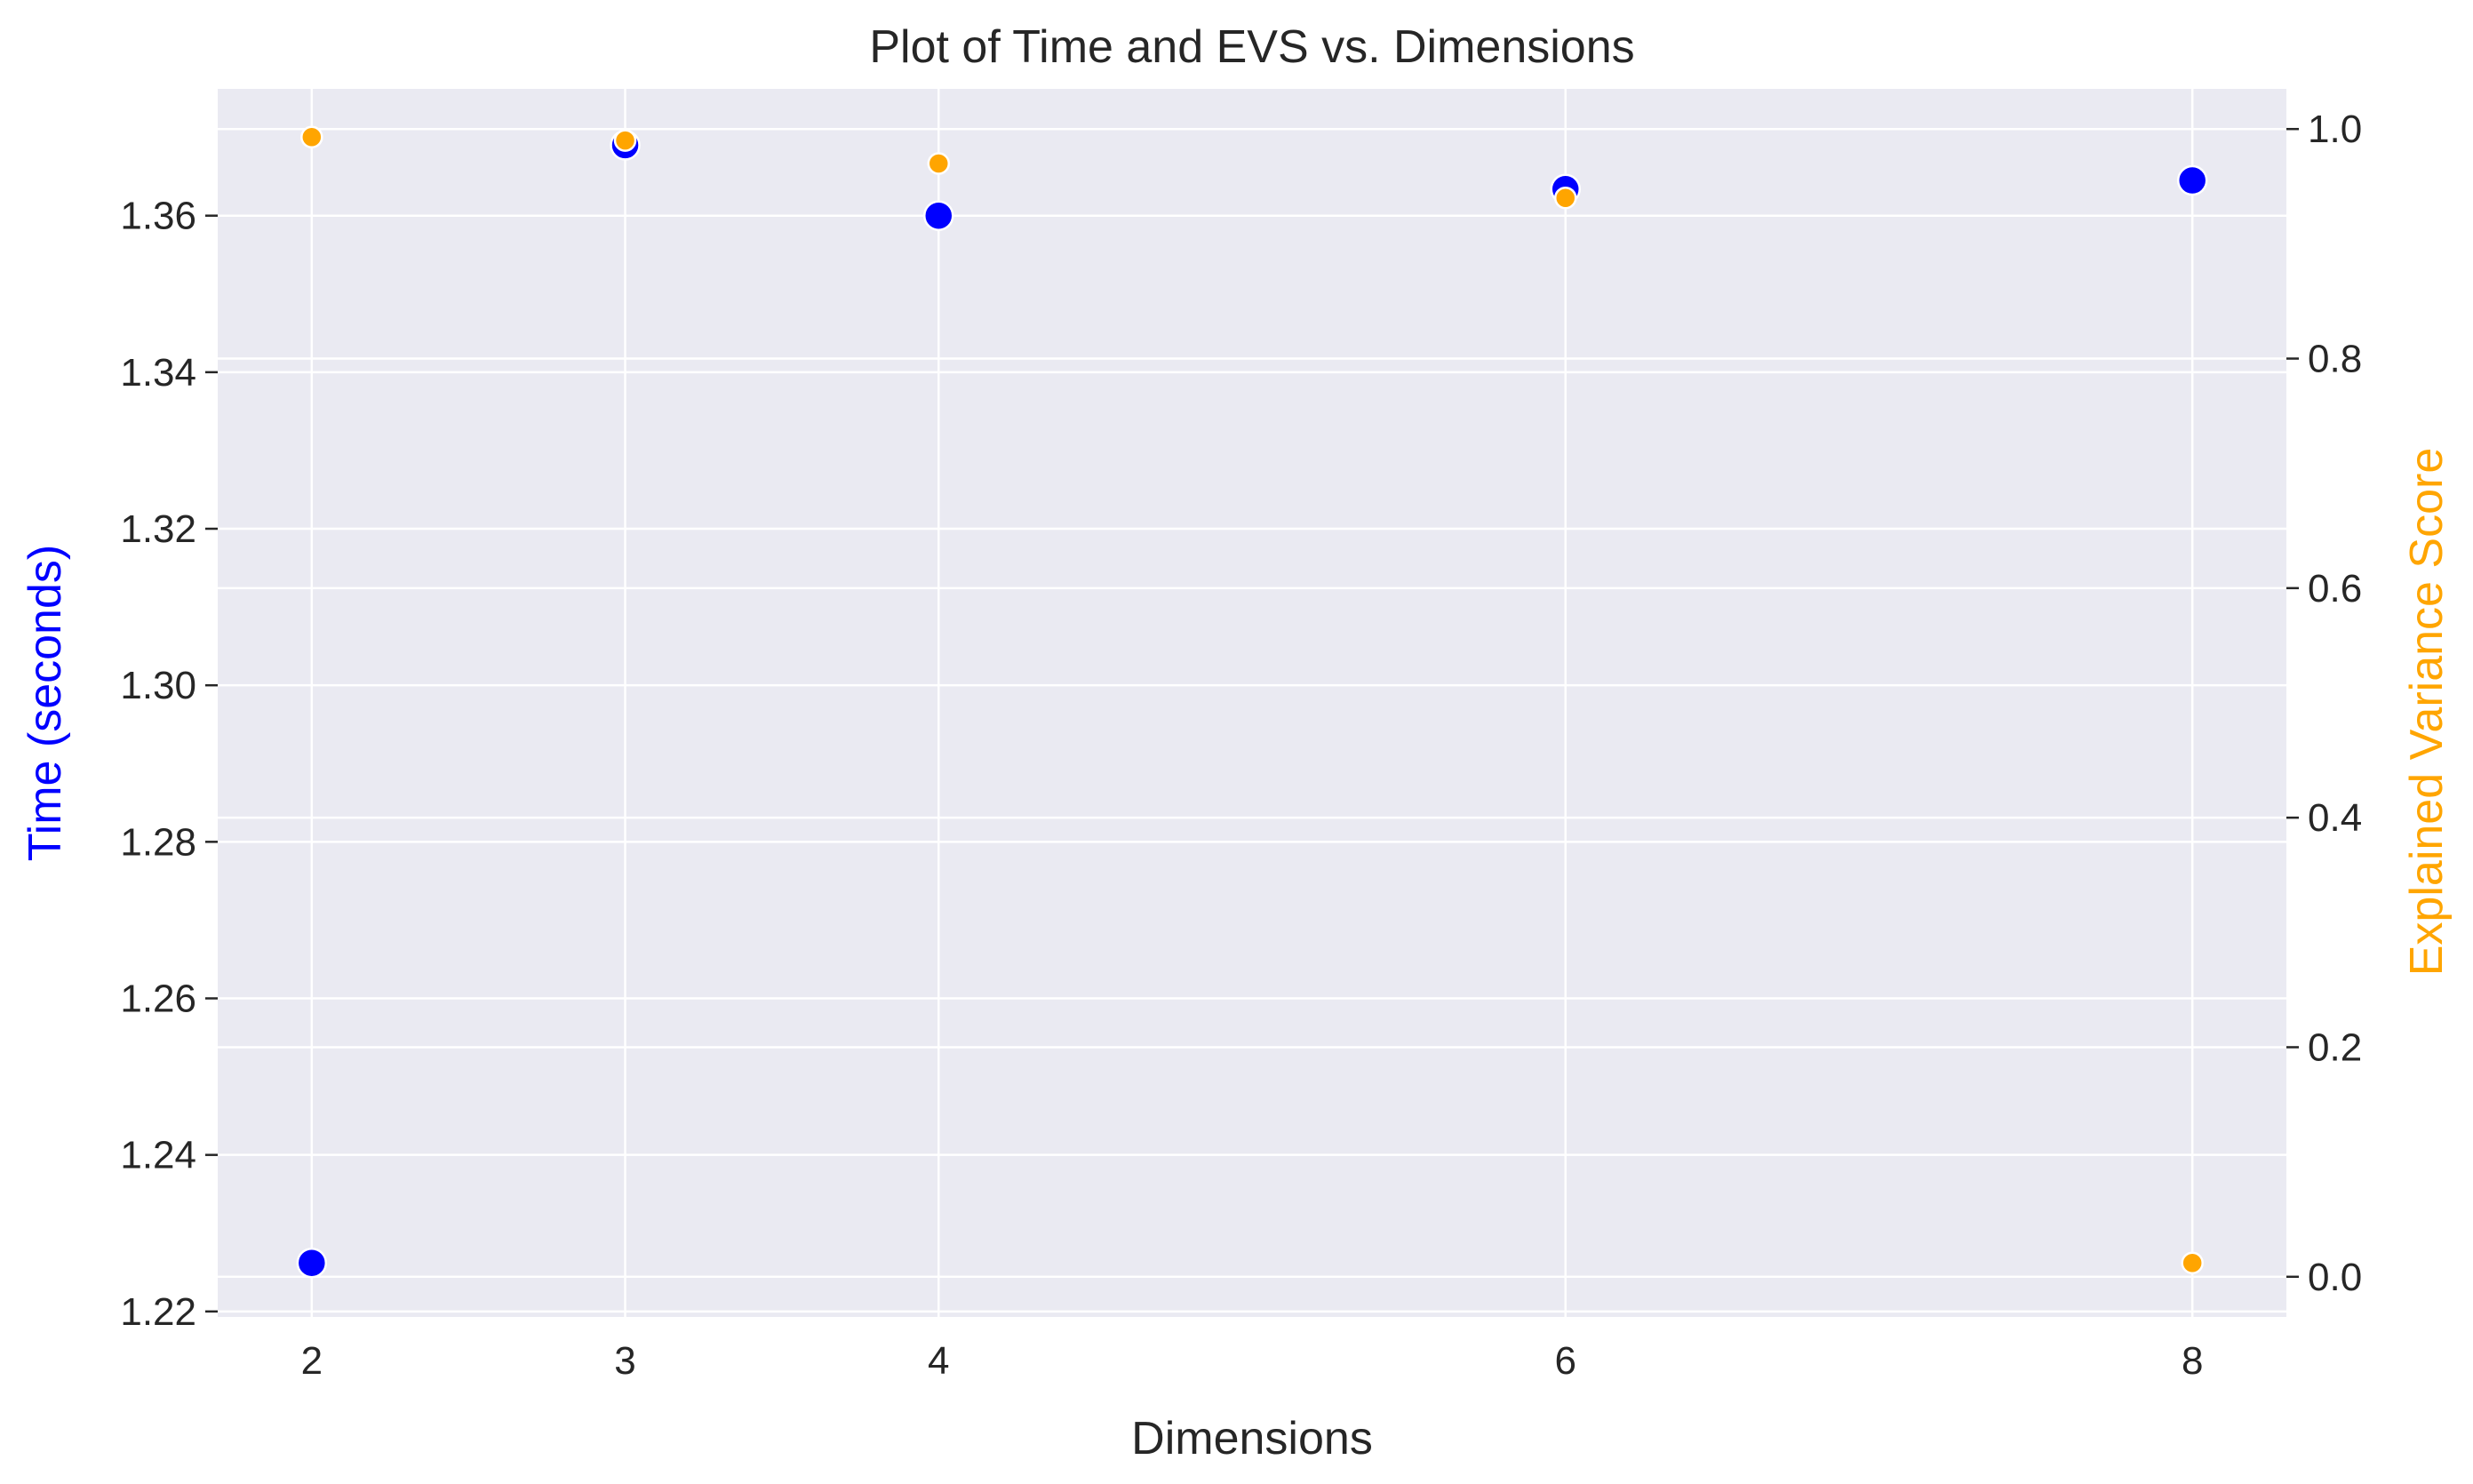 The height and width of the screenshot is (1484, 2473). What do you see at coordinates (2335, 1278) in the screenshot?
I see `y-tick-label-right: 0.0` at bounding box center [2335, 1278].